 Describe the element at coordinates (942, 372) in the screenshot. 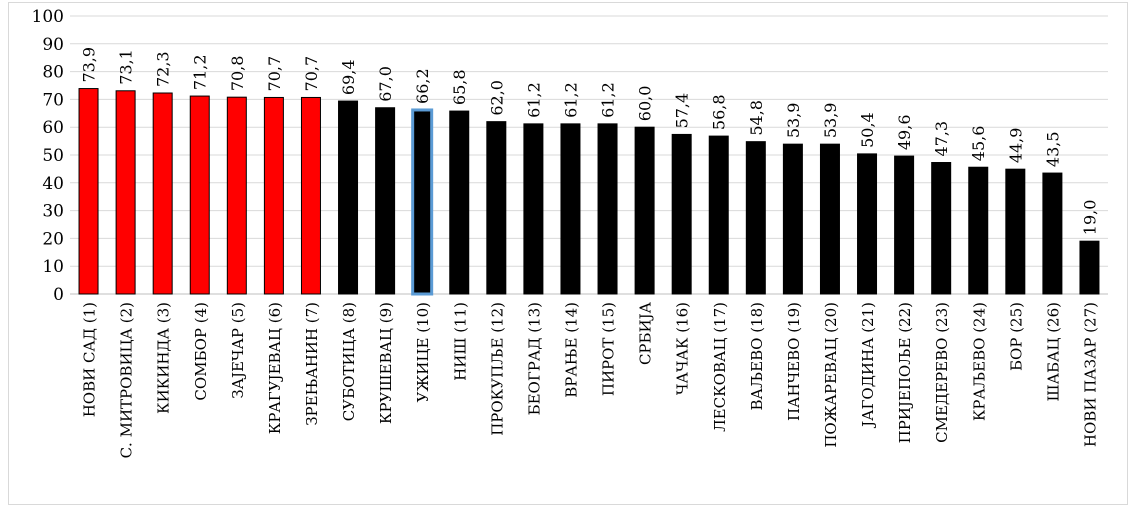

I see `x-tick-label: СМЕДЕРЕВО (23)` at that location.